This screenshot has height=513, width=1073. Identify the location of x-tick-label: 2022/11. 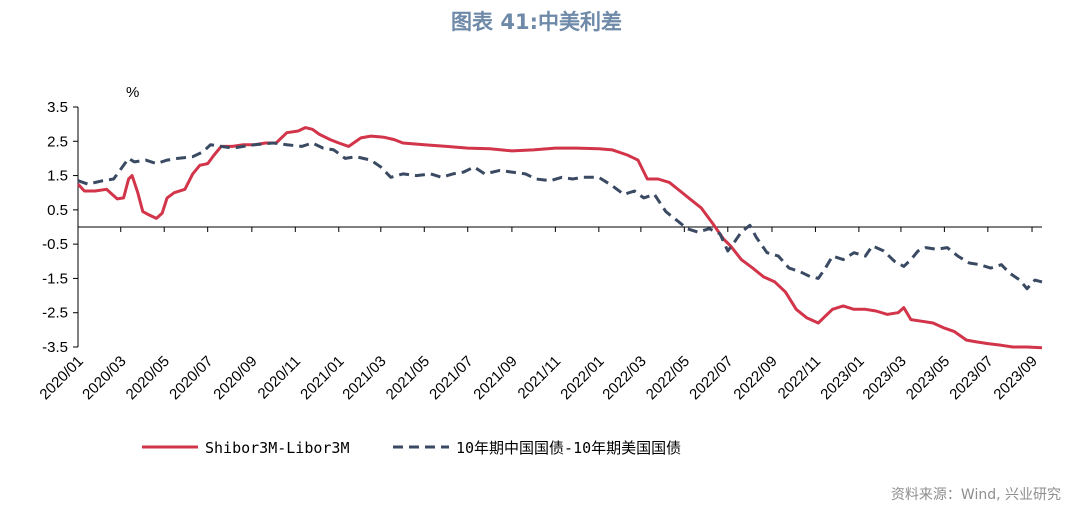
(800, 378).